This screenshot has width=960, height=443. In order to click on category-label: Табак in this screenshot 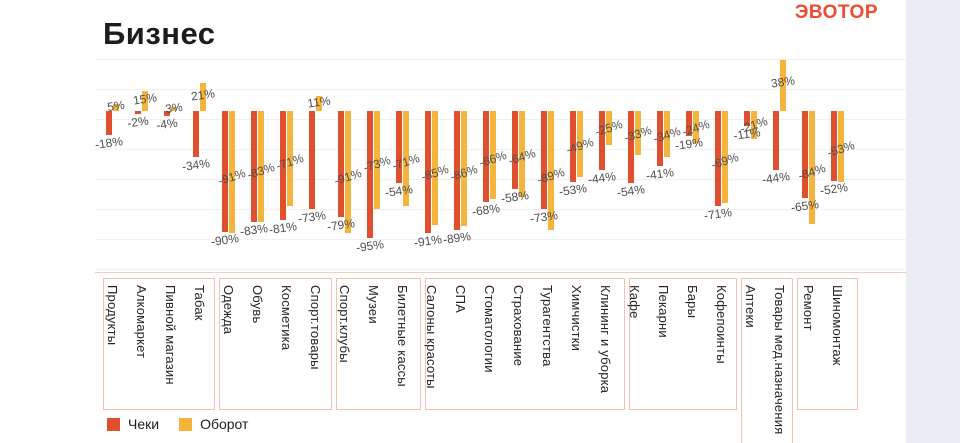, I will do `click(199, 303)`.